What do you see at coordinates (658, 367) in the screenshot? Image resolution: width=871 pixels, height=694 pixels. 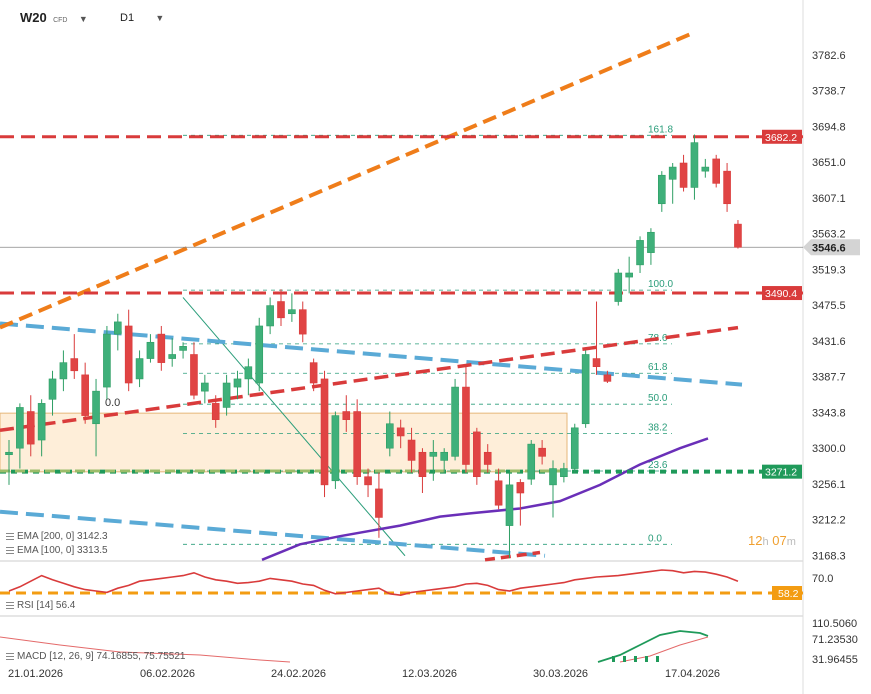 I see `fib-level-label: 61.8` at bounding box center [658, 367].